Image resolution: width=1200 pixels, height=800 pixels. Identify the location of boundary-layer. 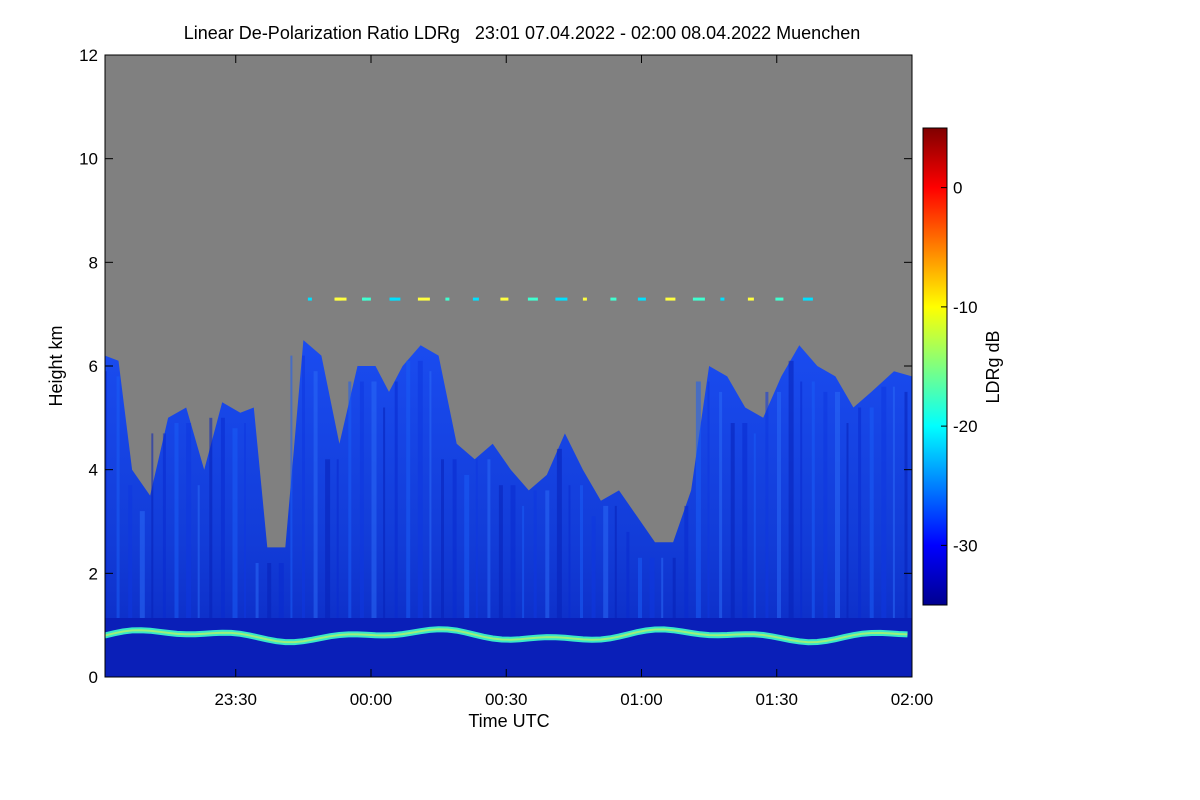
(508, 647).